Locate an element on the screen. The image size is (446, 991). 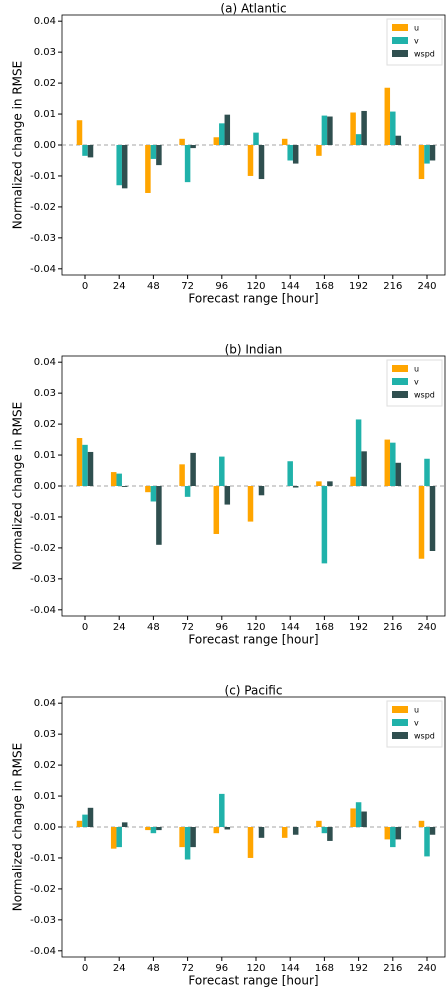
x-axis-label: Forecast range [hour] is located at coordinates (253, 981).